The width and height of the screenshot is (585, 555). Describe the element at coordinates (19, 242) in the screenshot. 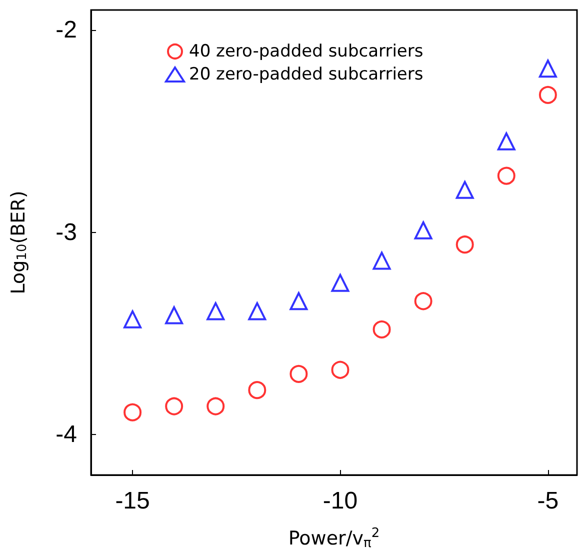

I see `y-axis-title: Log10(BER)` at that location.